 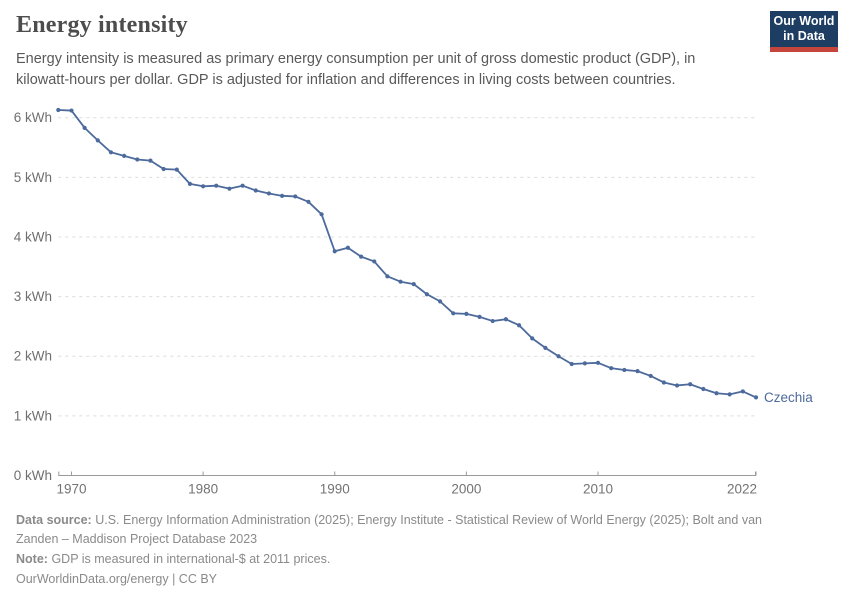 I want to click on page-title: Energy intensity, so click(x=102, y=25).